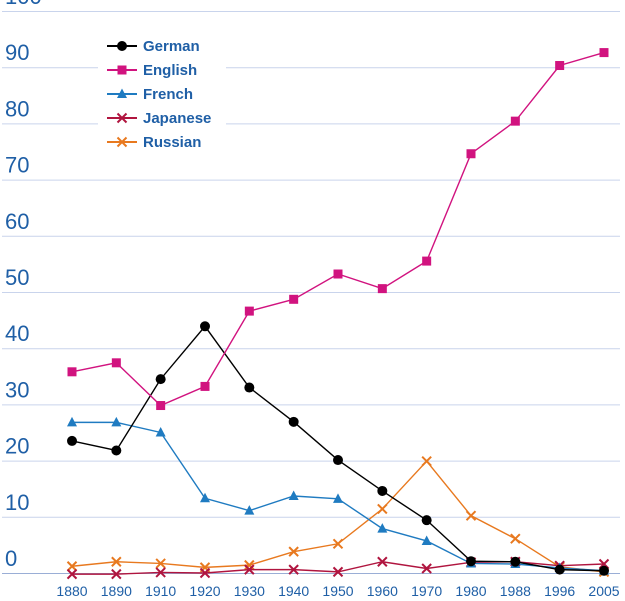 The width and height of the screenshot is (625, 601). I want to click on x-tick-label: 1980, so click(470, 591).